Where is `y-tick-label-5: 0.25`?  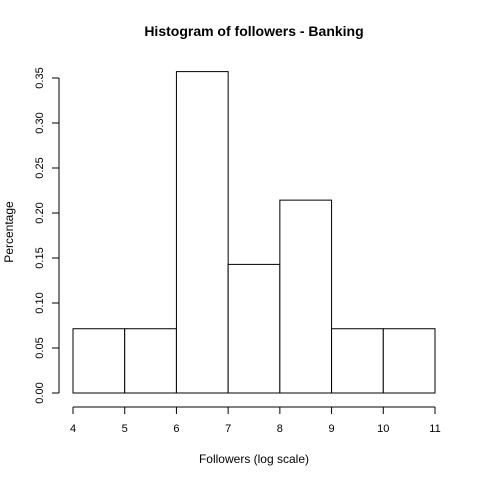 y-tick-label-5: 0.25 is located at coordinates (40, 167).